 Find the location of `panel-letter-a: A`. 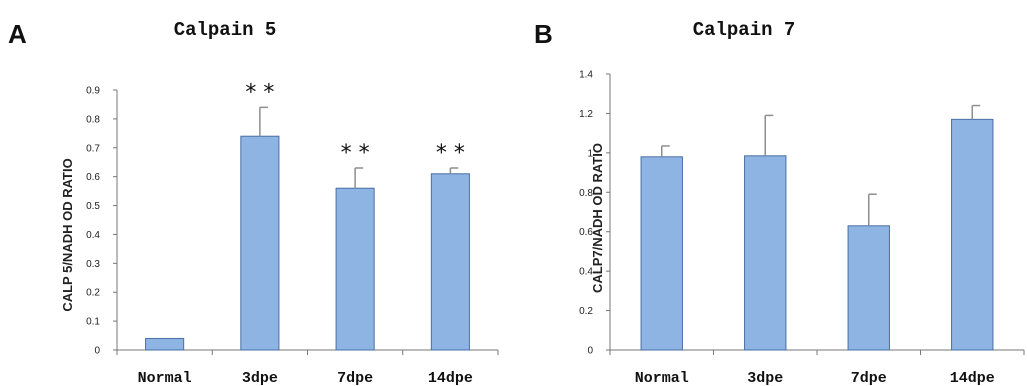

panel-letter-a: A is located at coordinates (17, 34).